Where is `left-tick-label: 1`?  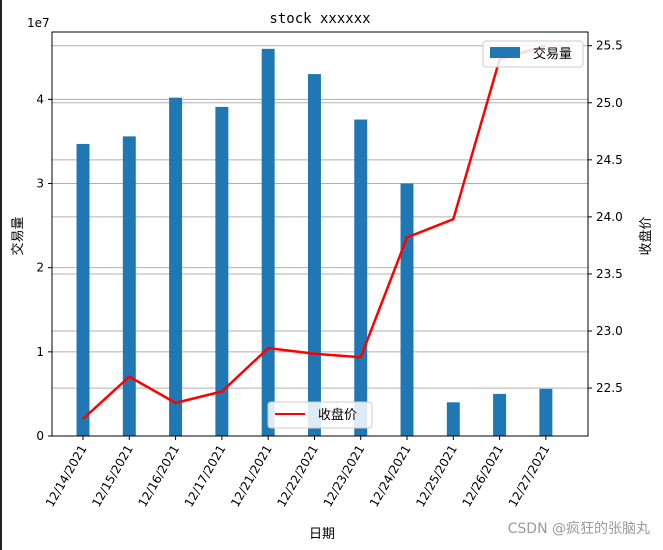 left-tick-label: 1 is located at coordinates (40, 352).